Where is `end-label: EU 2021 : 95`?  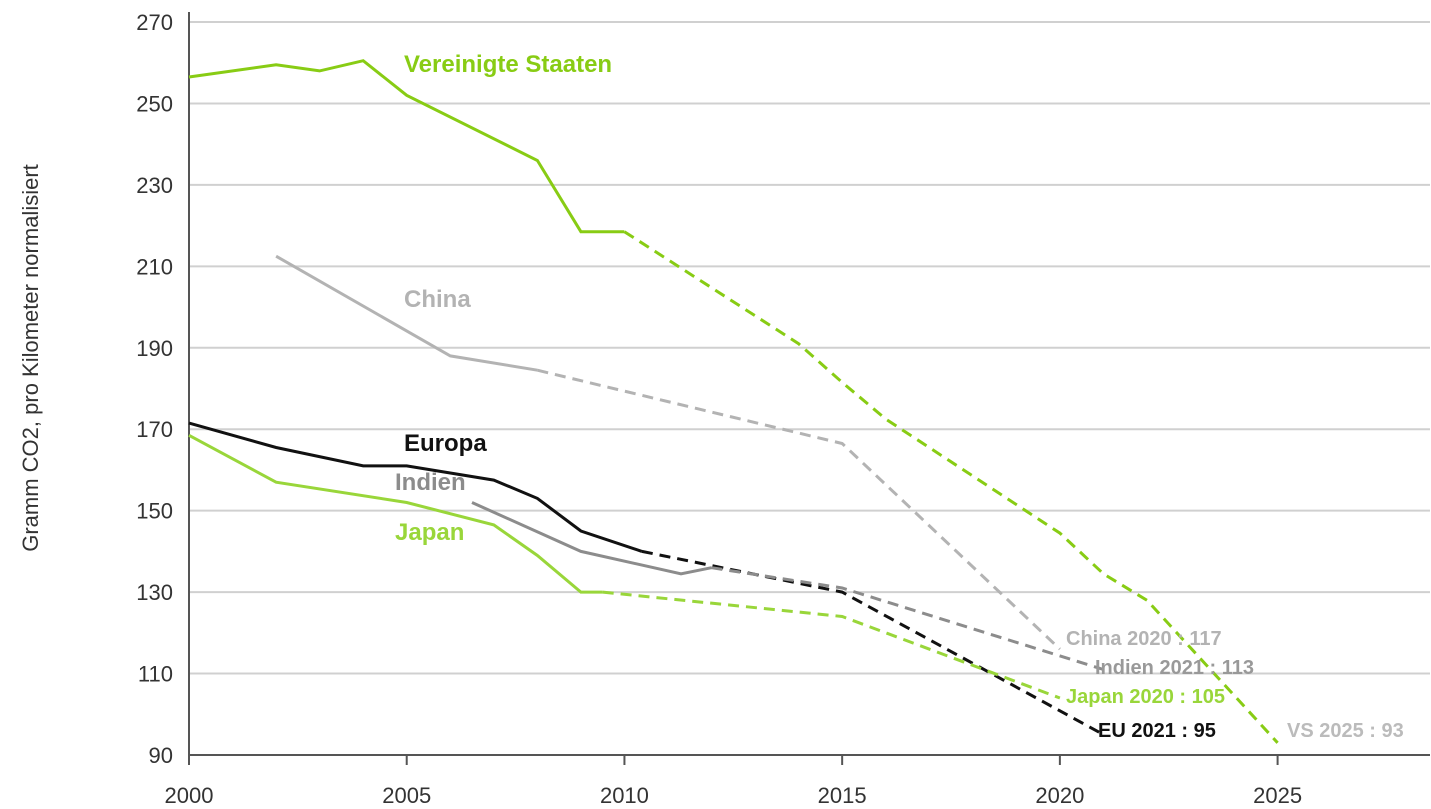 end-label: EU 2021 : 95 is located at coordinates (1157, 731).